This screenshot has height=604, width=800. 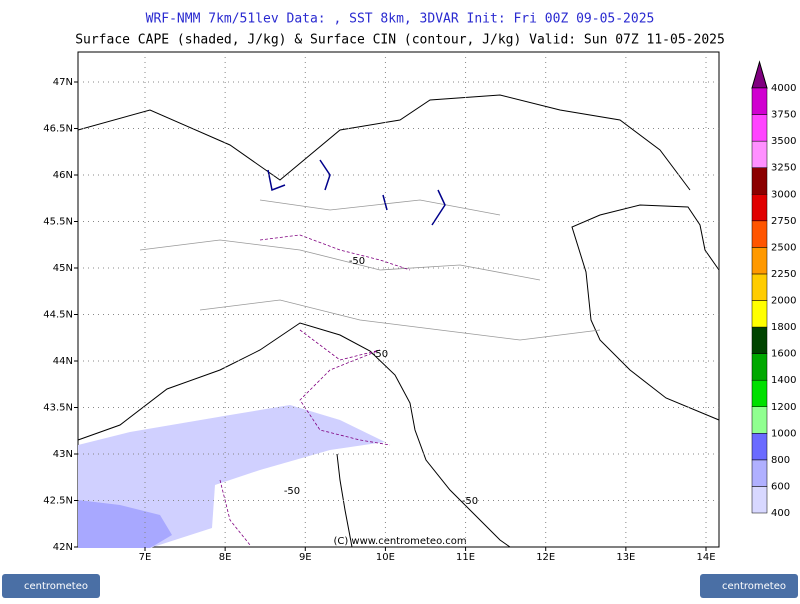 What do you see at coordinates (63, 361) in the screenshot?
I see `lat-label: 44N` at bounding box center [63, 361].